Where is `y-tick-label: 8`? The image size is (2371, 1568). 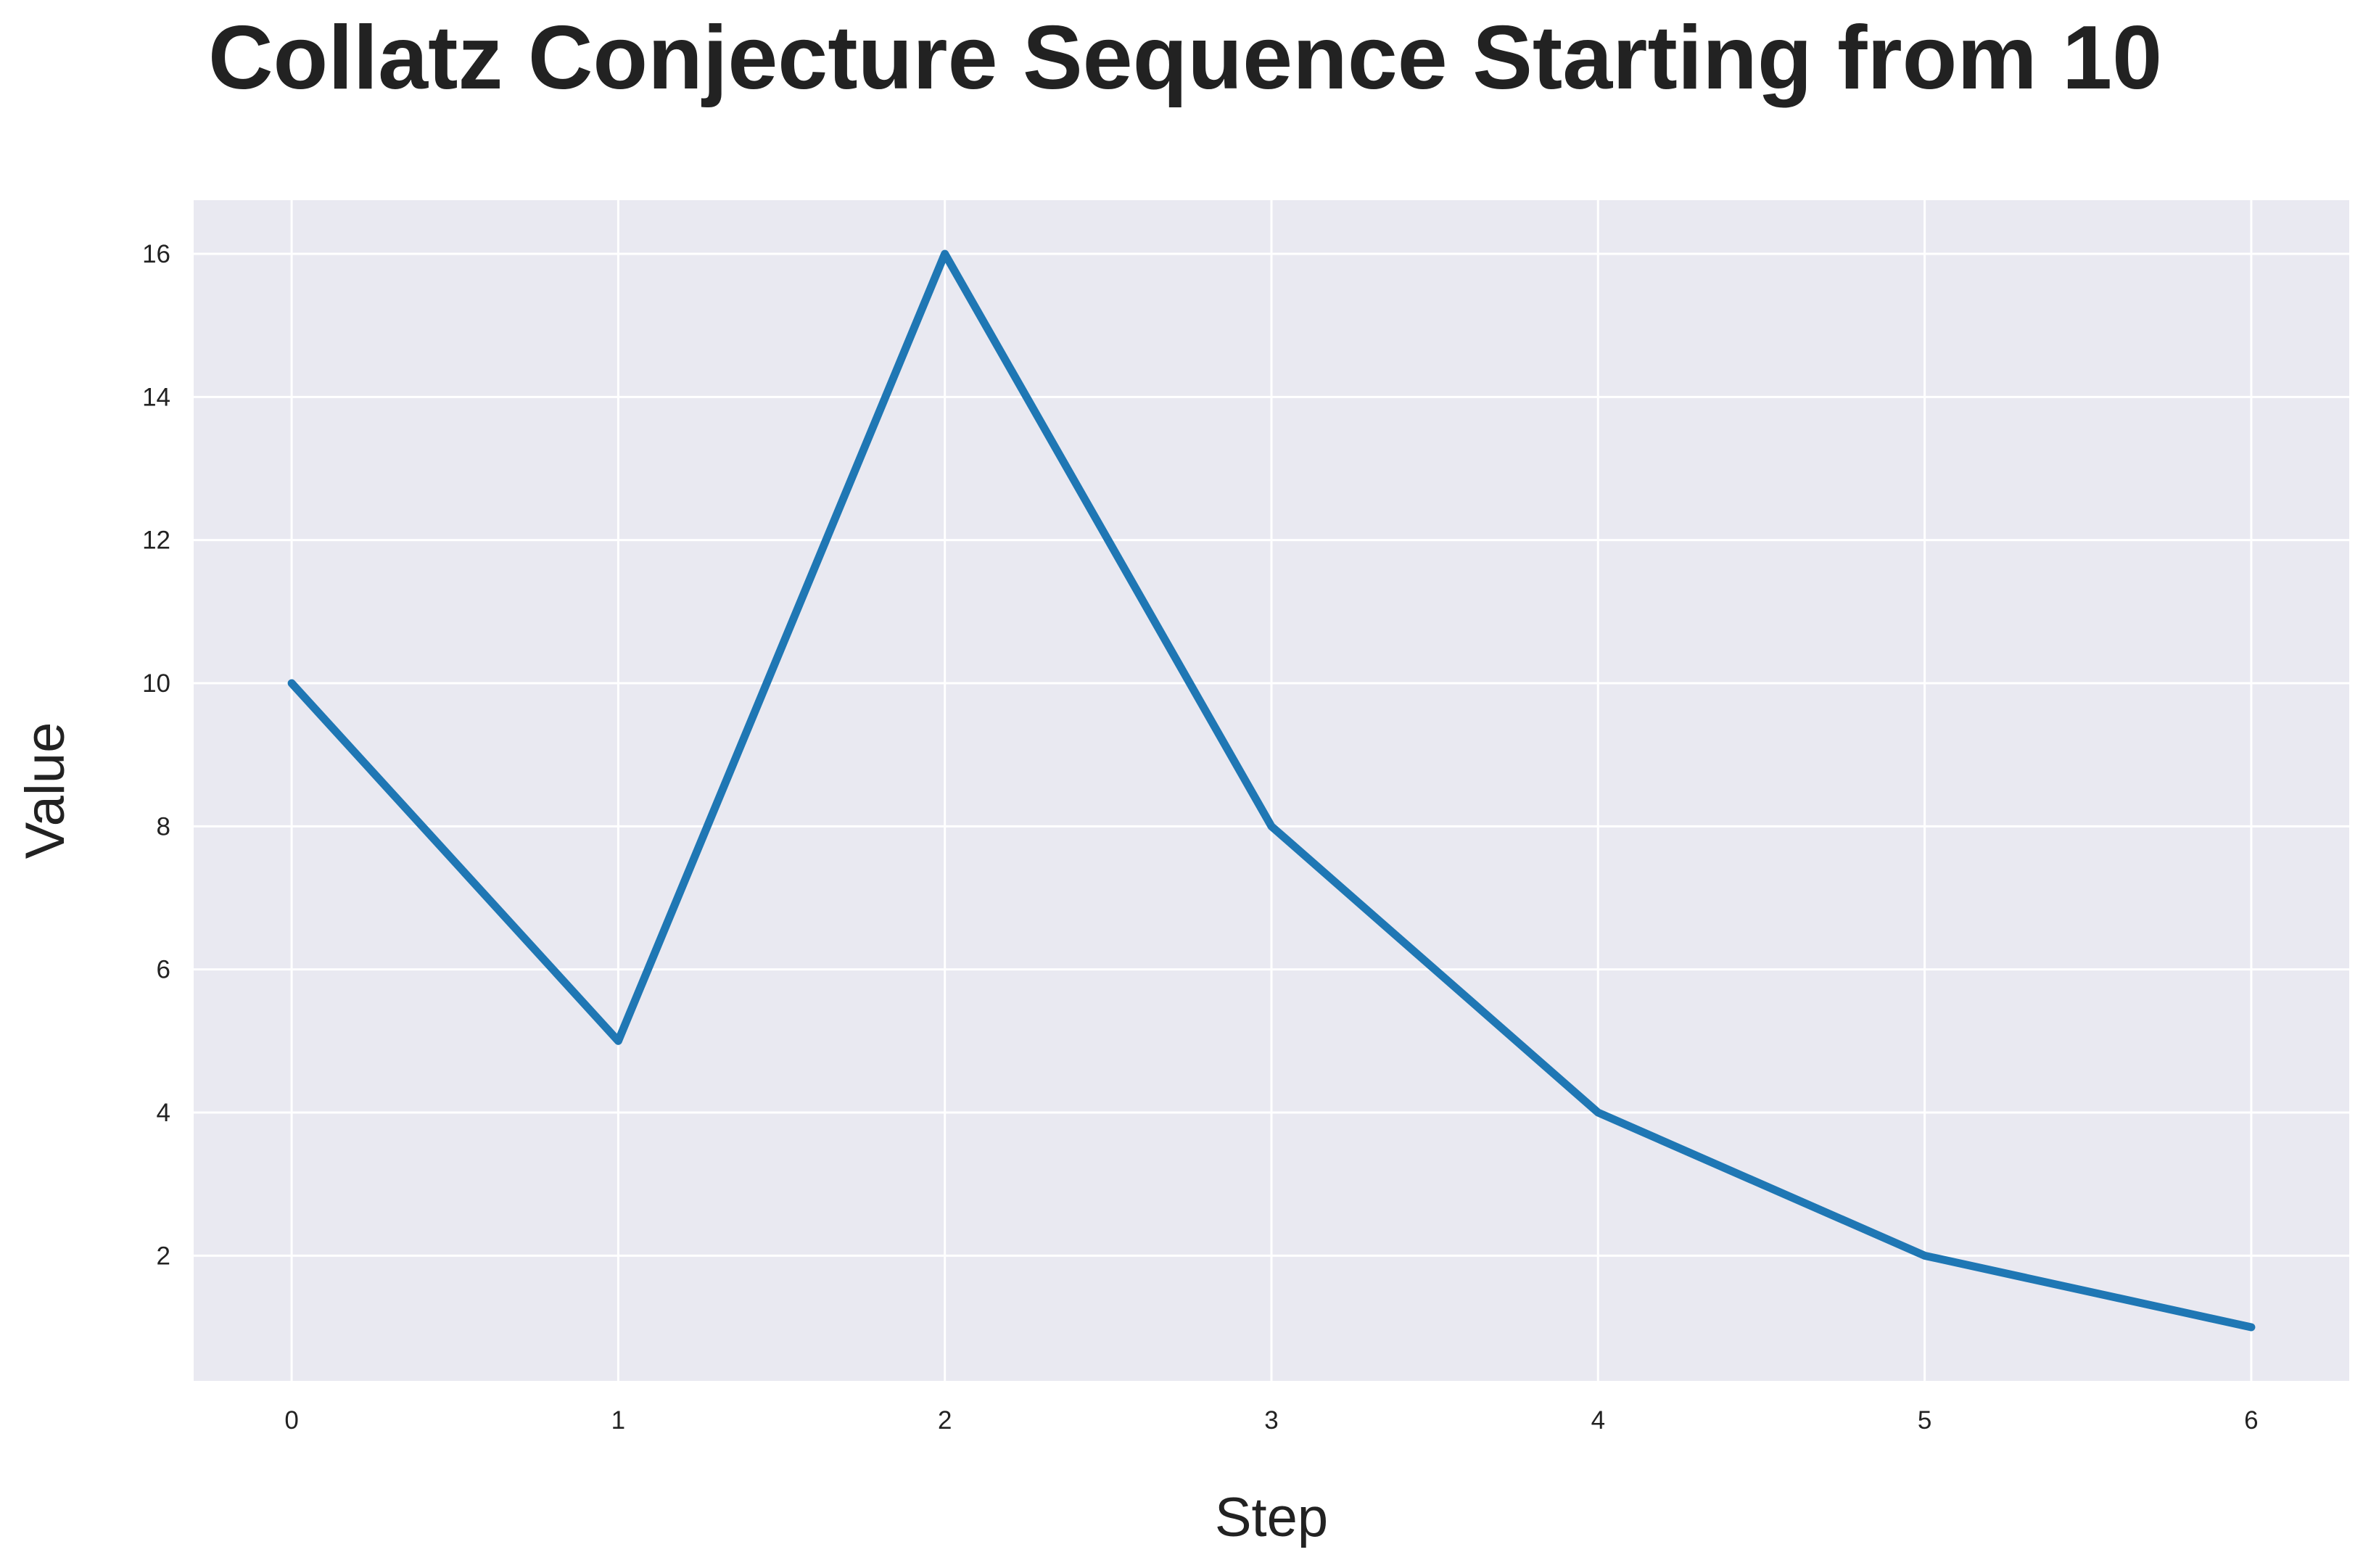
y-tick-label: 8 is located at coordinates (163, 826).